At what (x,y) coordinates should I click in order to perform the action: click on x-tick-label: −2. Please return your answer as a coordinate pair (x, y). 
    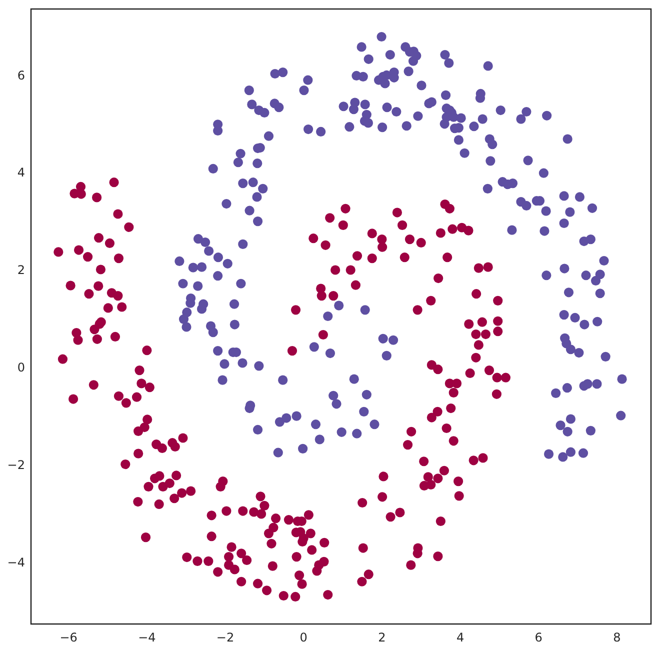
    Looking at the image, I should click on (225, 637).